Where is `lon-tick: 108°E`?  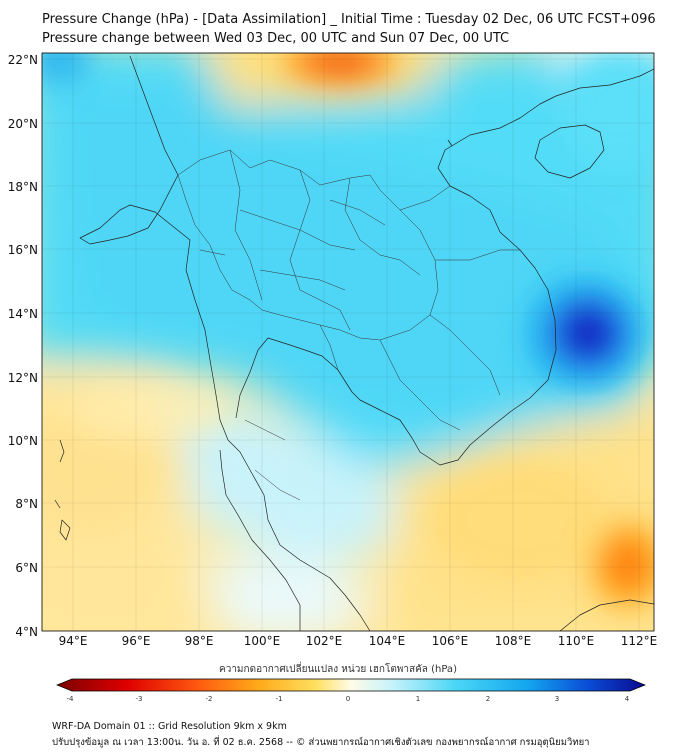
lon-tick: 108°E is located at coordinates (513, 641).